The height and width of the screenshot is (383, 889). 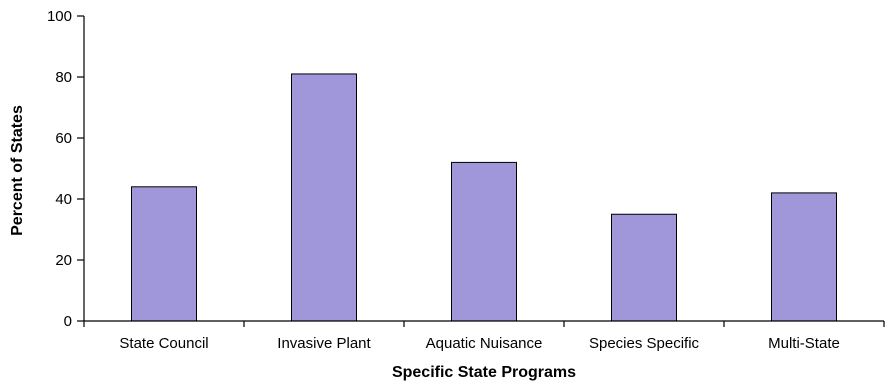 What do you see at coordinates (324, 343) in the screenshot?
I see `x-category-label: Invasive Plant` at bounding box center [324, 343].